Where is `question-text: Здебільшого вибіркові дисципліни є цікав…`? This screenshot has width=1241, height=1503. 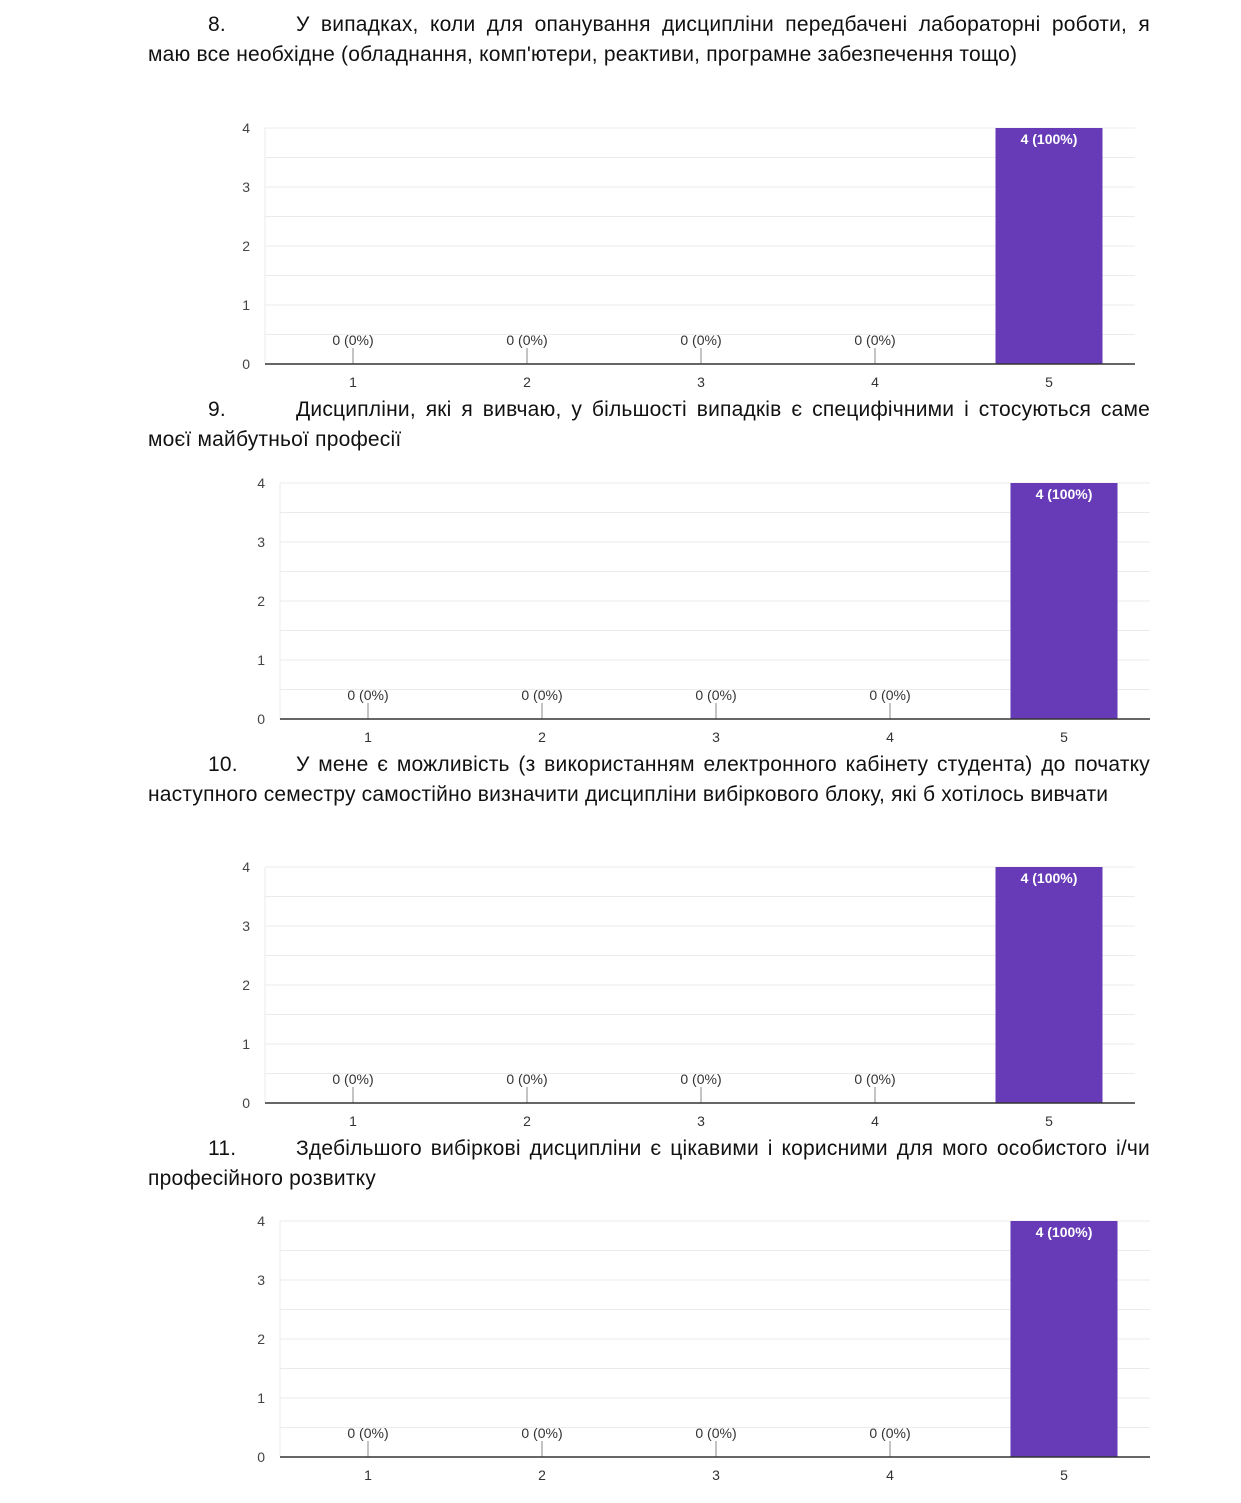 question-text: Здебільшого вибіркові дисципліни є цікав… is located at coordinates (649, 1163).